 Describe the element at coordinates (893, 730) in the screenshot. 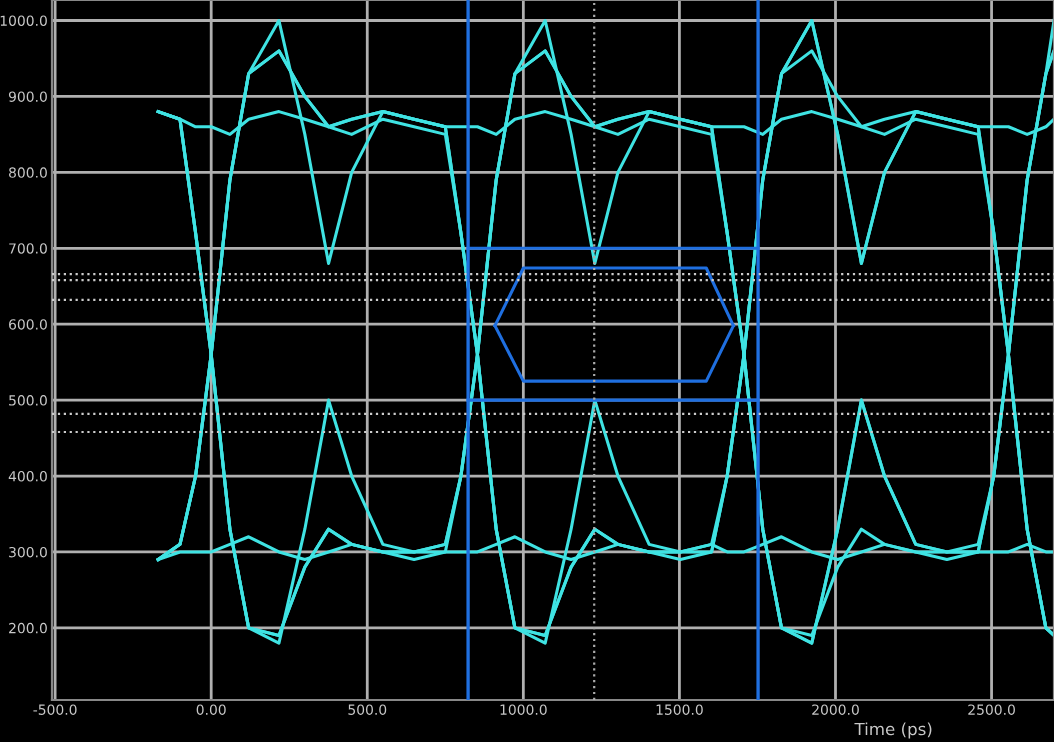

I see `x-axis-title: Time (ps)` at that location.